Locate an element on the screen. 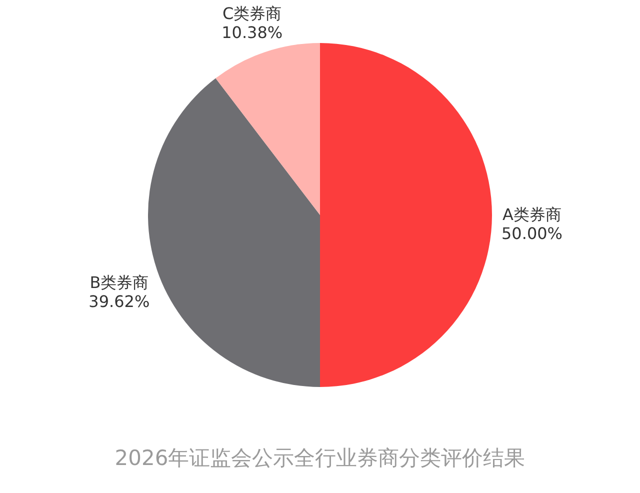 Image resolution: width=640 pixels, height=493 pixels. data-label: 50.00% is located at coordinates (532, 233).